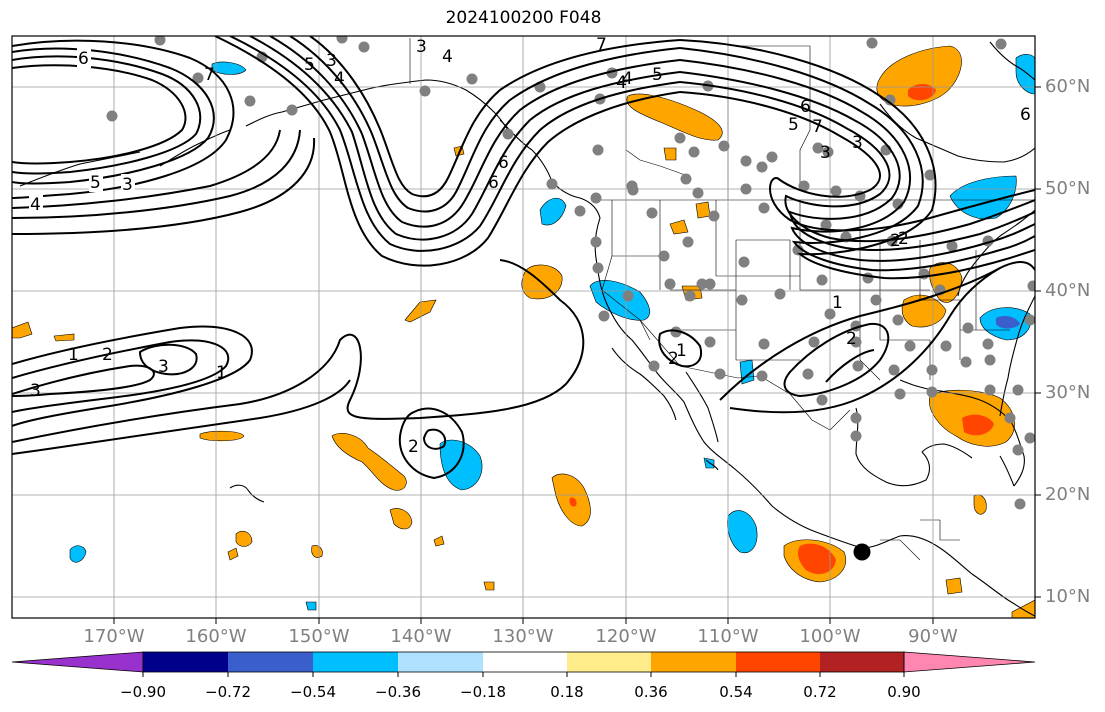  I want to click on lat-label: 20°N, so click(1068, 494).